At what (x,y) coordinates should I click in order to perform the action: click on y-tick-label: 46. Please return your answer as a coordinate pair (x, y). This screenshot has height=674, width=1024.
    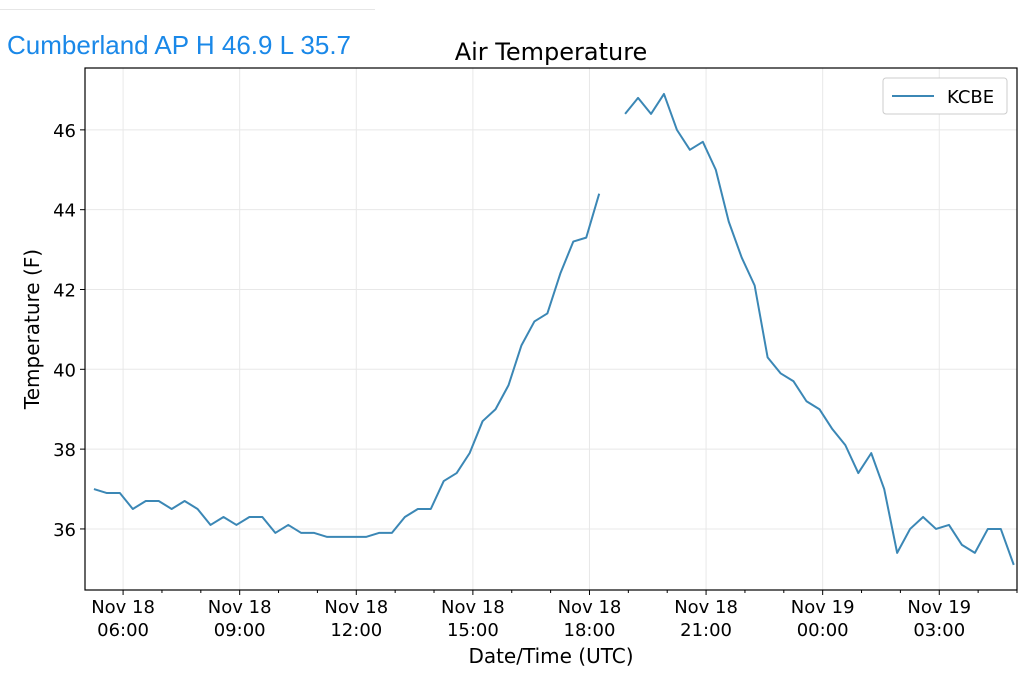
    Looking at the image, I should click on (64, 131).